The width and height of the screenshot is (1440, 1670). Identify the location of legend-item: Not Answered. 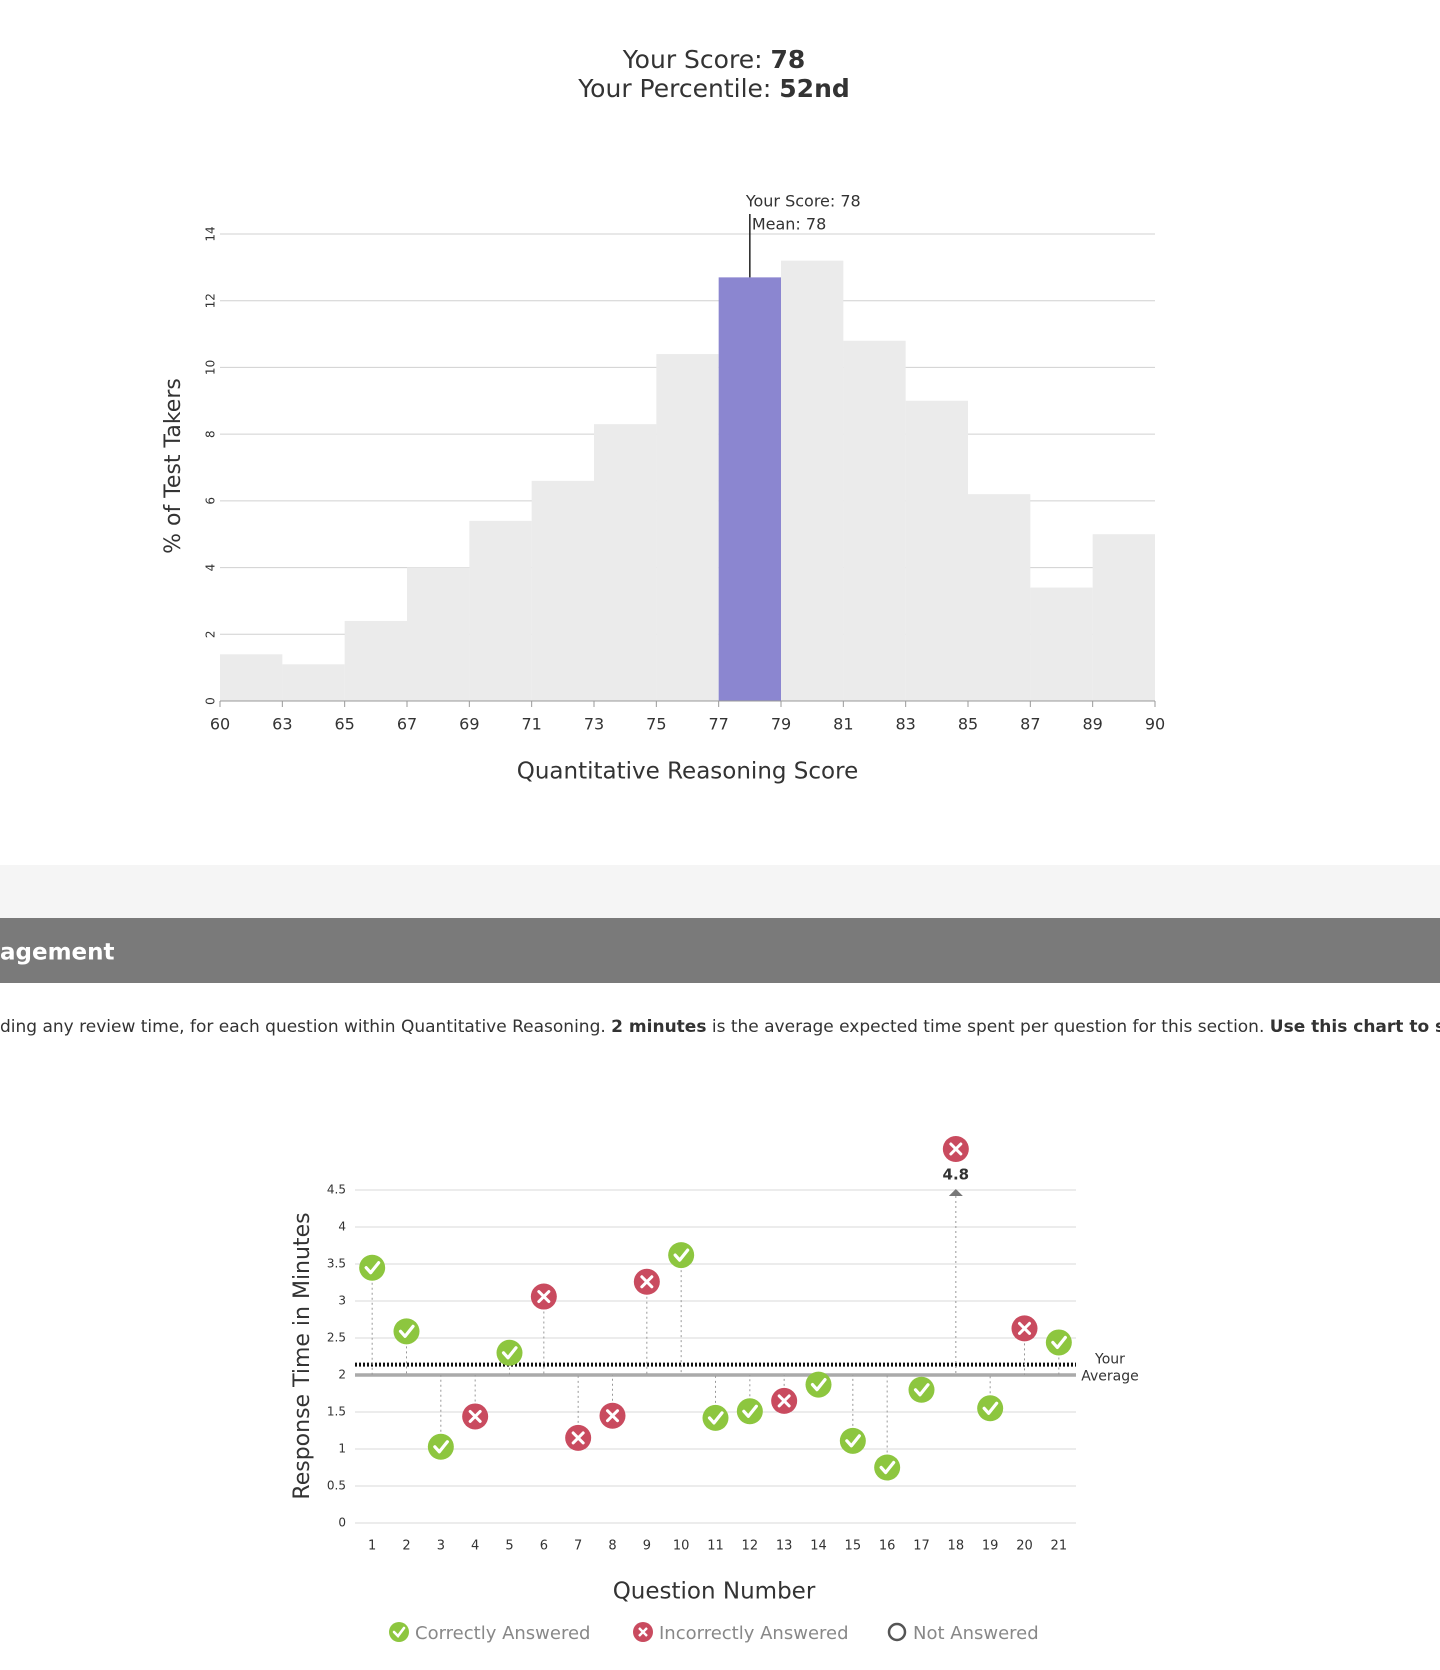
(963, 1633).